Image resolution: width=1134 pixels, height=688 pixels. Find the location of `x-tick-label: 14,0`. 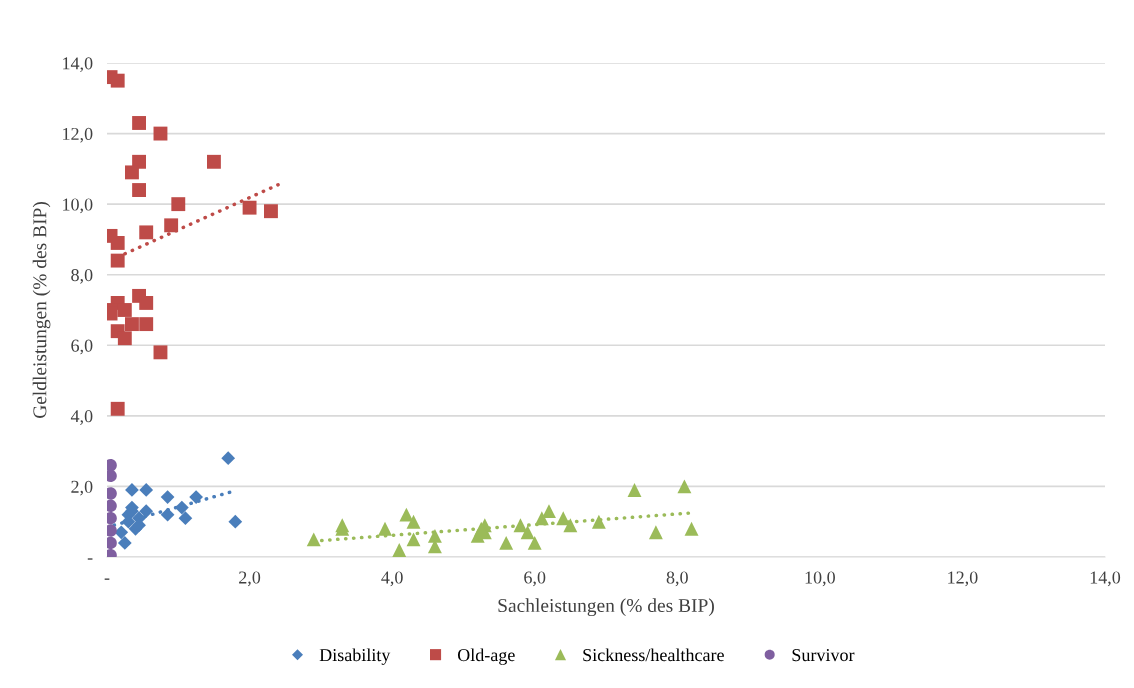

x-tick-label: 14,0 is located at coordinates (1105, 579).